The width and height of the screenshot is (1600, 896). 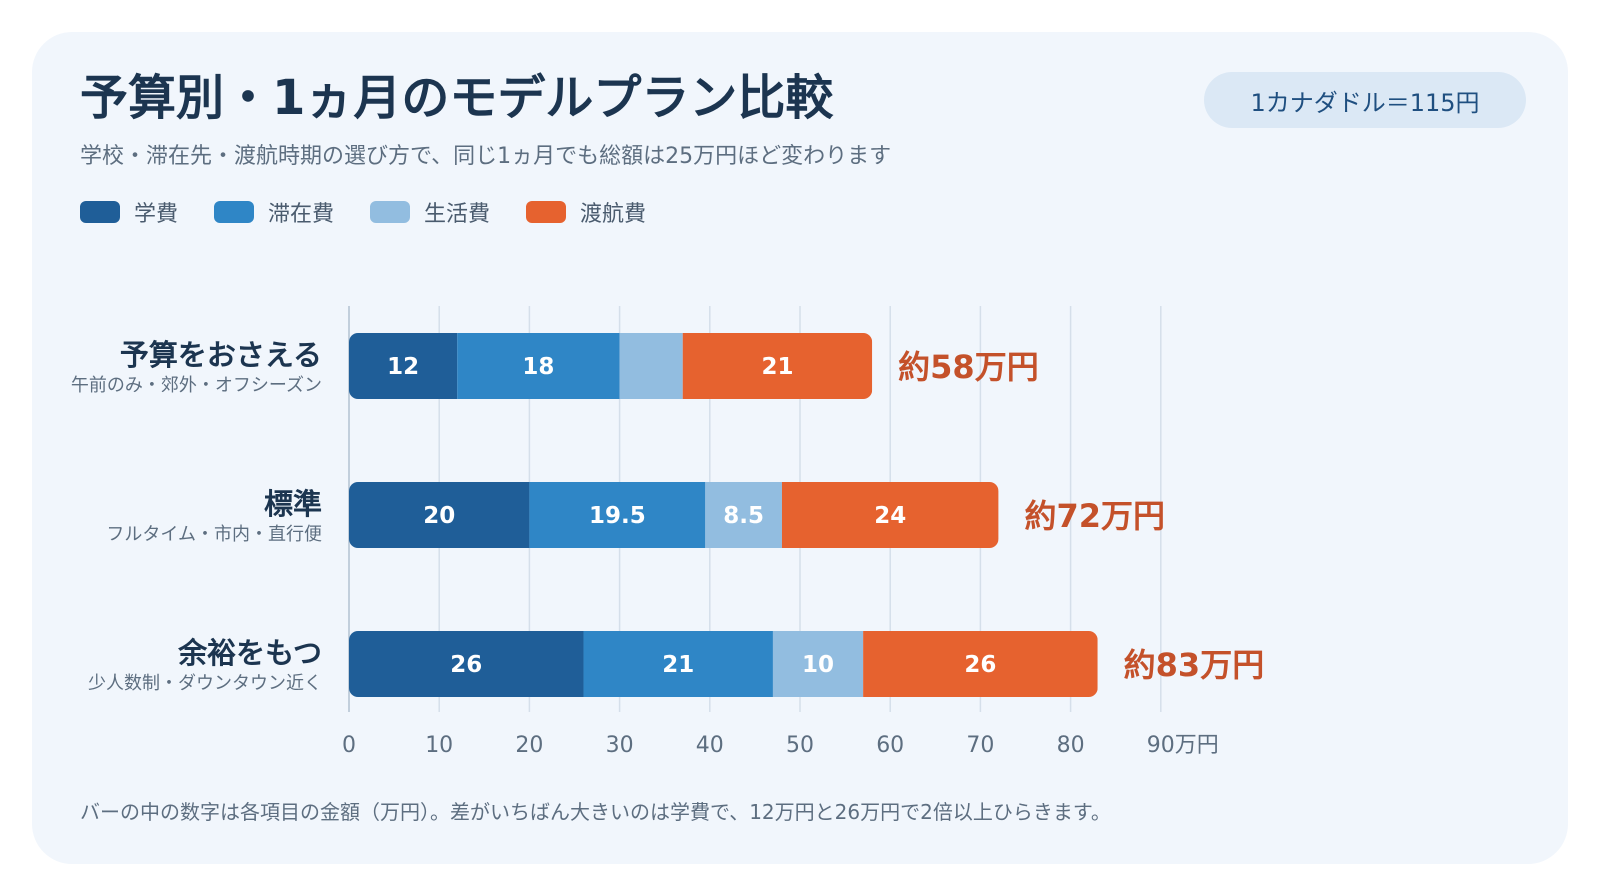 I want to click on bar-total-label: 約72万円, so click(x=1094, y=516).